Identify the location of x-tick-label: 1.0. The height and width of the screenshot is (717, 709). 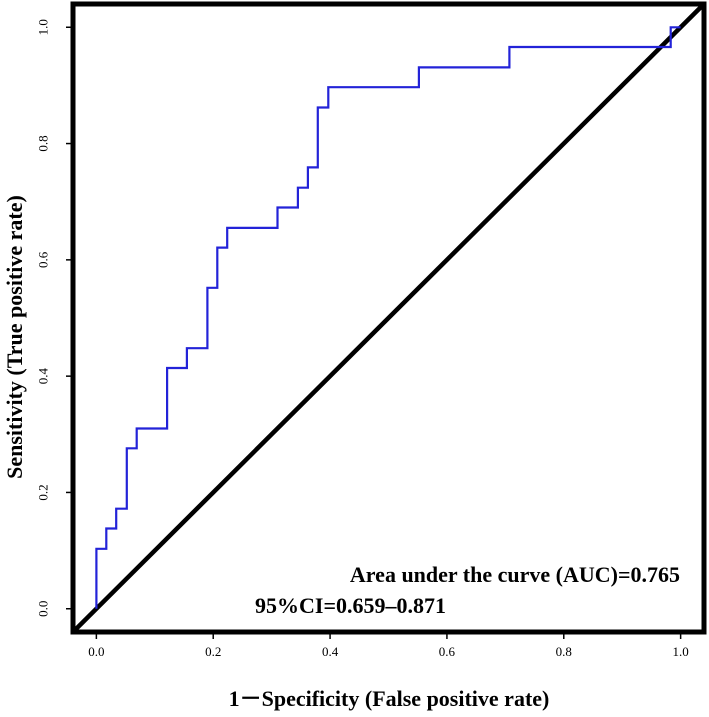
(681, 651).